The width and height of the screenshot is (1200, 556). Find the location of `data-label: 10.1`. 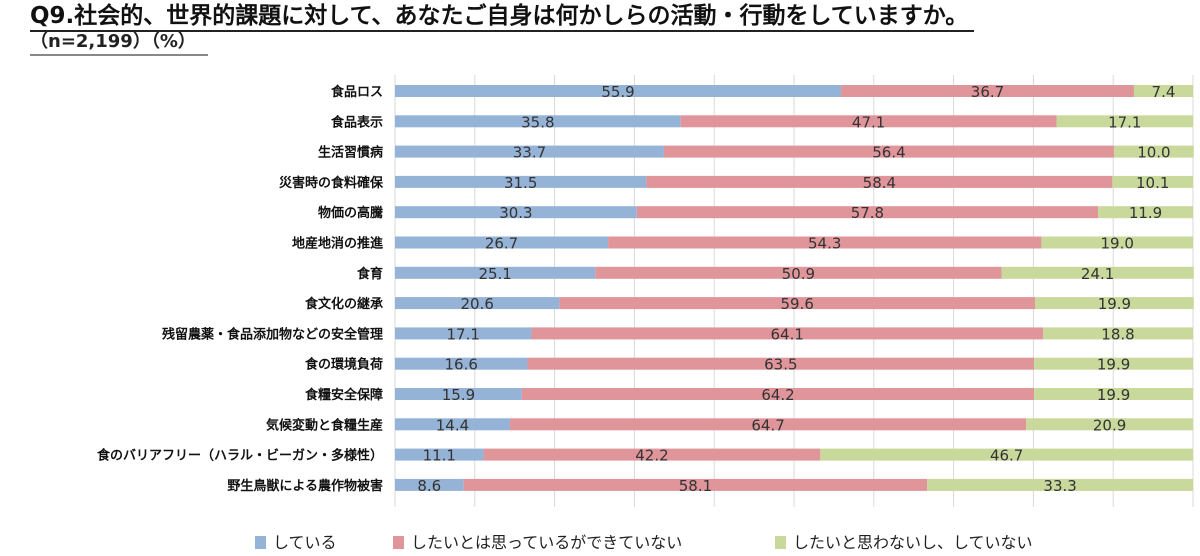

data-label: 10.1 is located at coordinates (1152, 183).